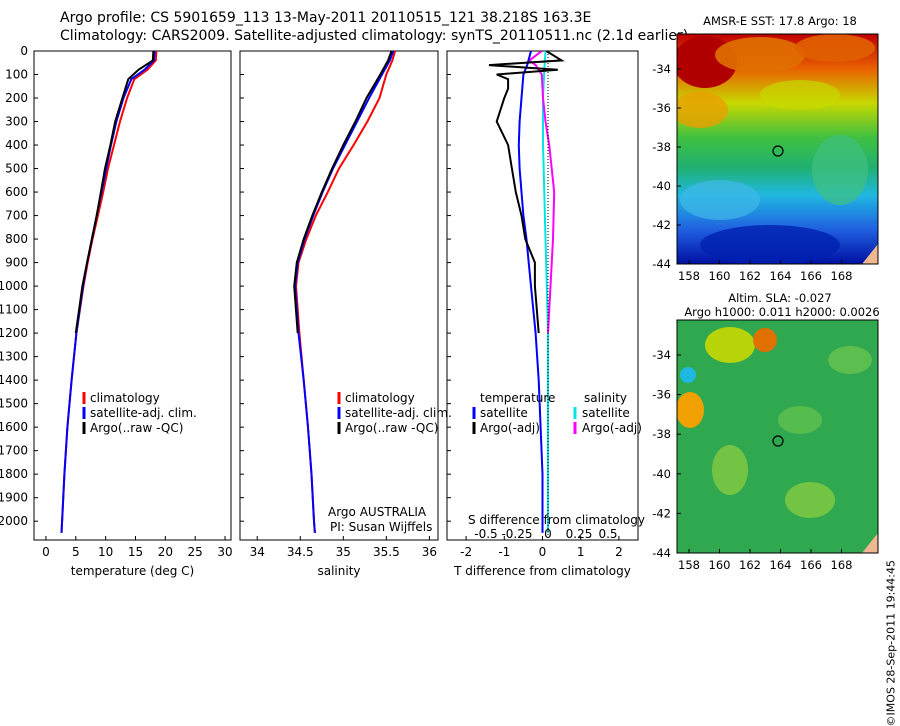 The width and height of the screenshot is (900, 726). What do you see at coordinates (605, 398) in the screenshot?
I see `legend-header-salinity: salinity` at bounding box center [605, 398].